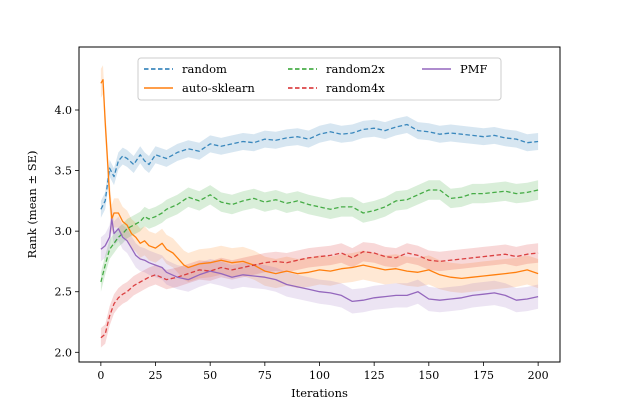  Describe the element at coordinates (64, 171) in the screenshot. I see `y-tick-label: 3.5` at that location.